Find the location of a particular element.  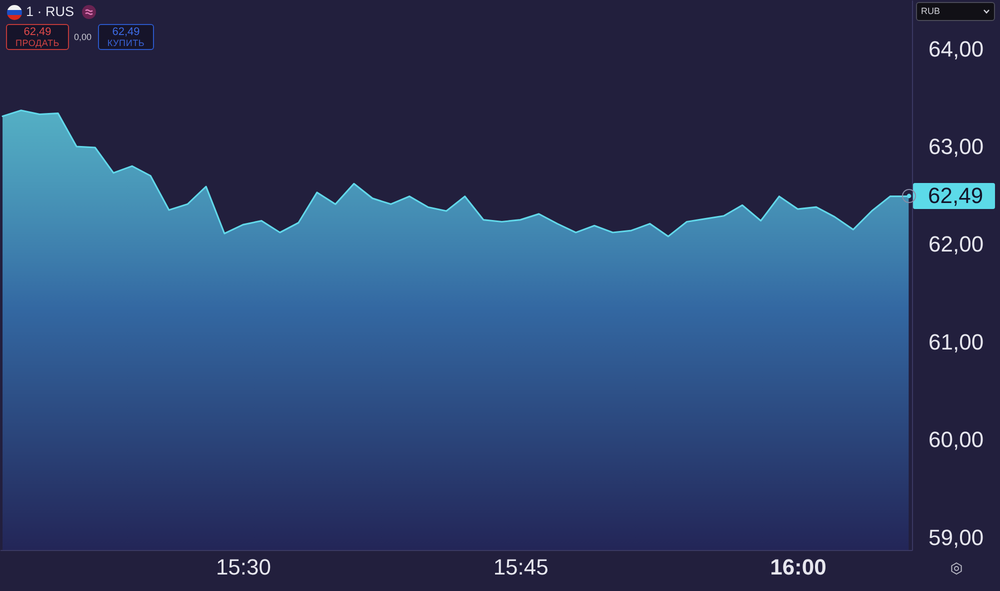

x-tick-label: 15:45 is located at coordinates (520, 567).